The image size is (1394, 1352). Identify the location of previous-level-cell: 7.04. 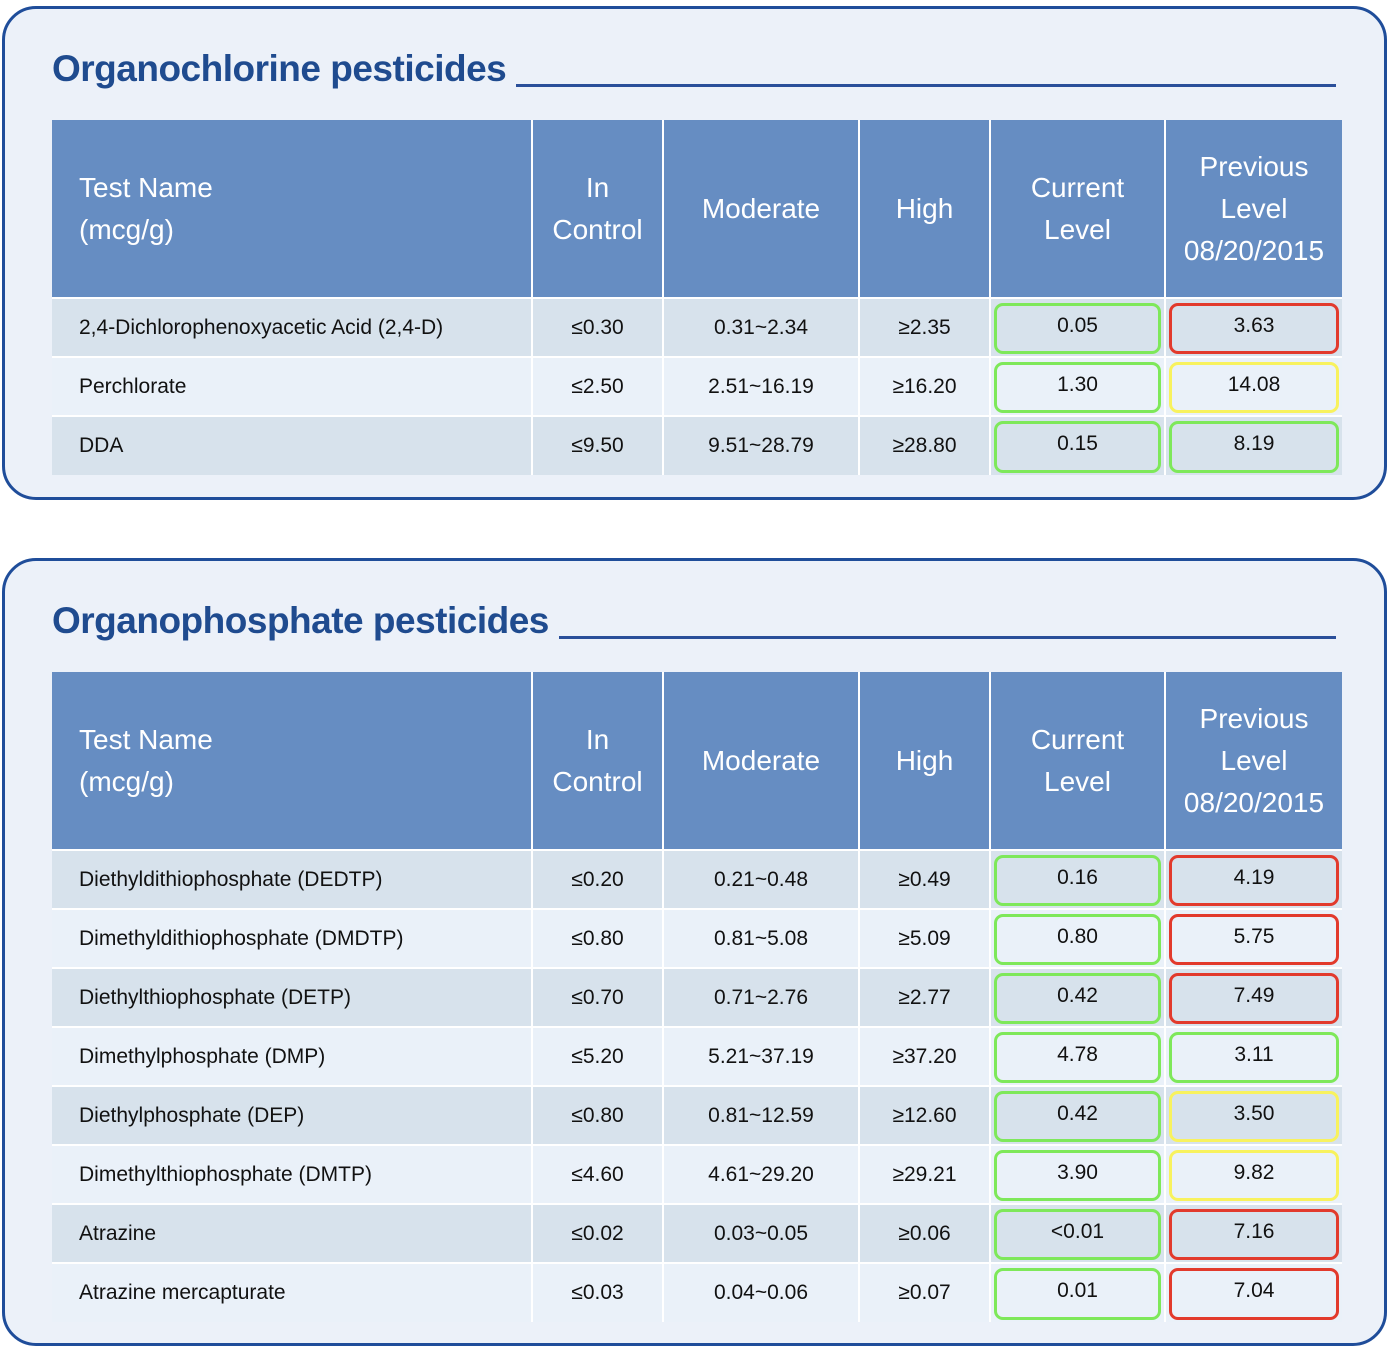
(1253, 1292).